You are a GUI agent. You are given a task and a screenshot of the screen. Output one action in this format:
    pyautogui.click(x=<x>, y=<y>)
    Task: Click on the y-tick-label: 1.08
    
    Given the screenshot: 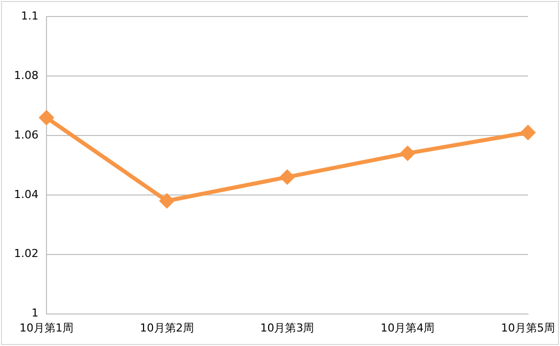 What is the action you would take?
    pyautogui.click(x=26, y=75)
    